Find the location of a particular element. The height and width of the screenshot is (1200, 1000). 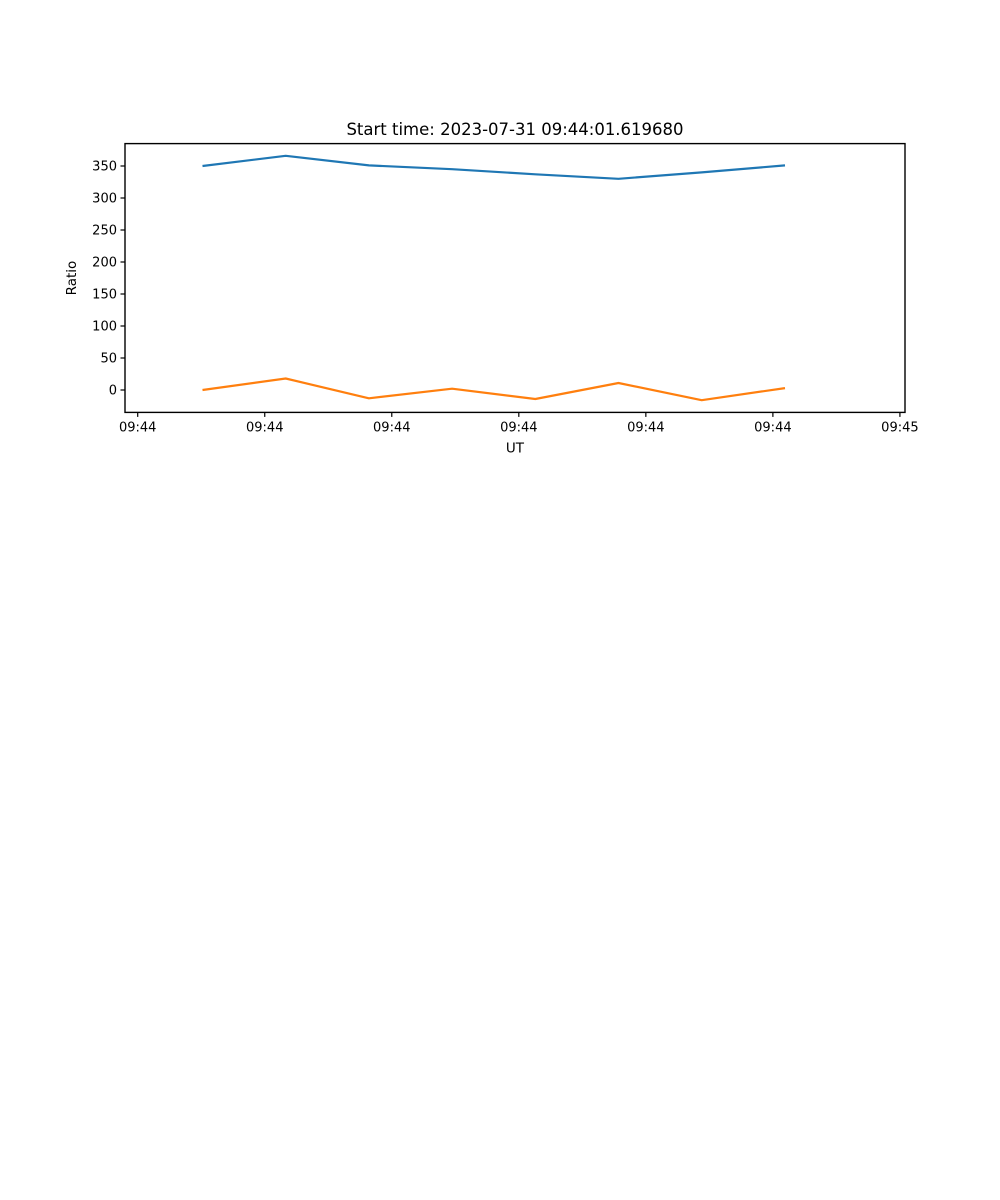

y-axis-label: Ratio is located at coordinates (72, 278).